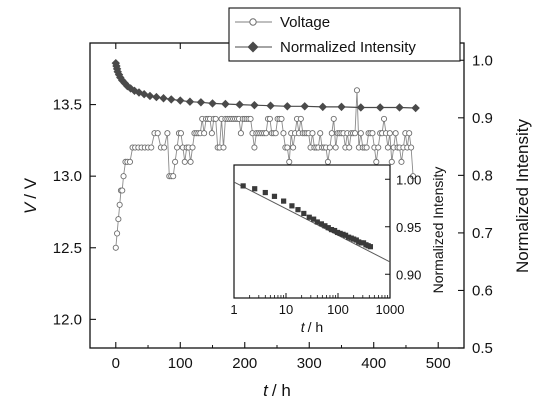 The height and width of the screenshot is (403, 534). Describe the element at coordinates (67, 176) in the screenshot. I see `y-left-tick-label: 13.0` at that location.